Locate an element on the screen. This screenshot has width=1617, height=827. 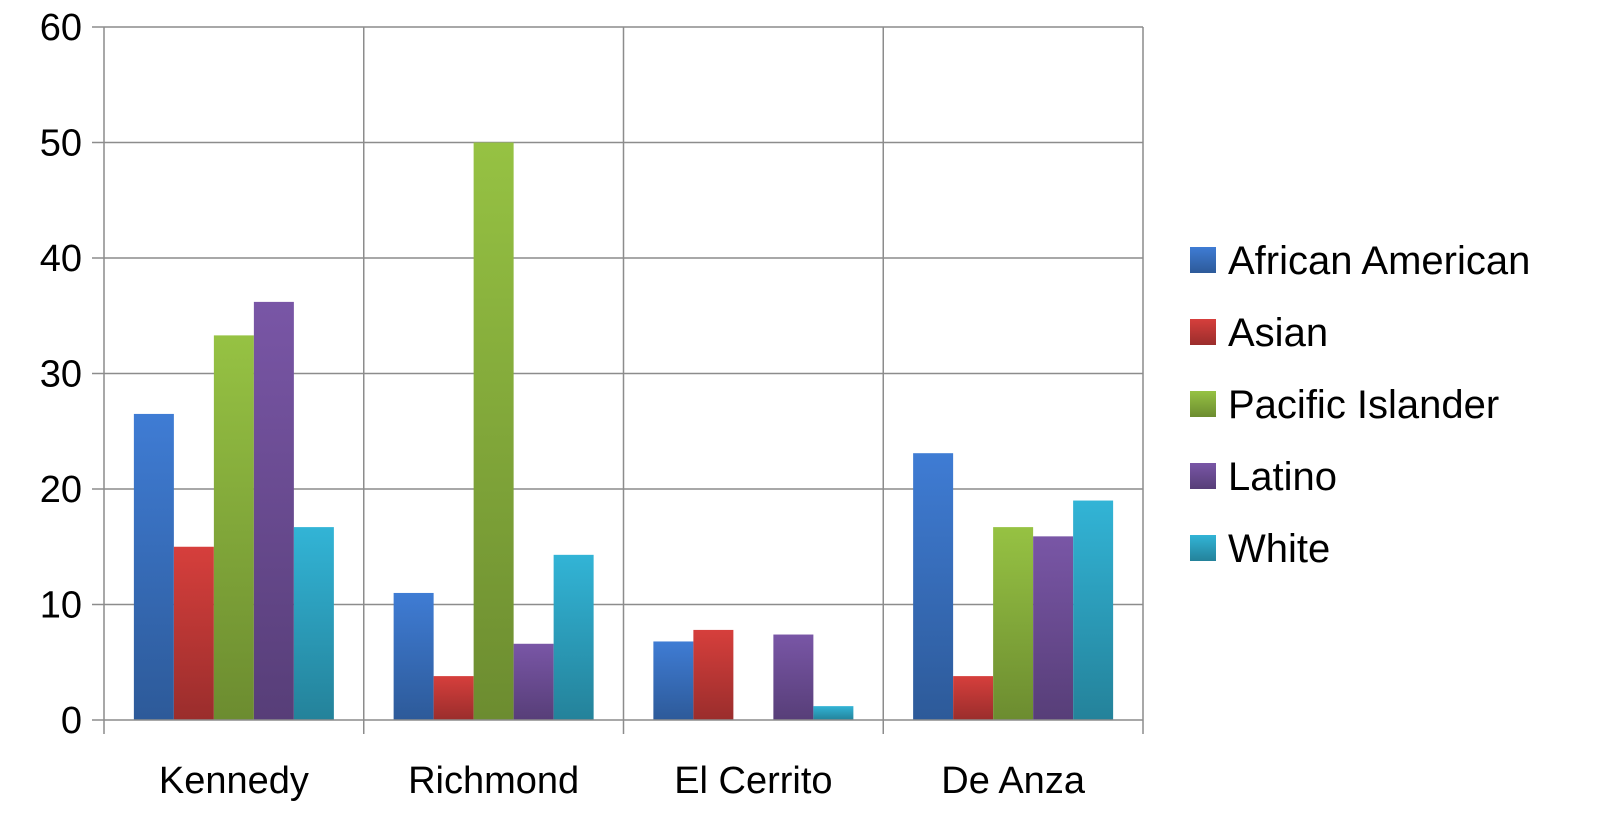
y-tick-label-60: 60 is located at coordinates (61, 28).